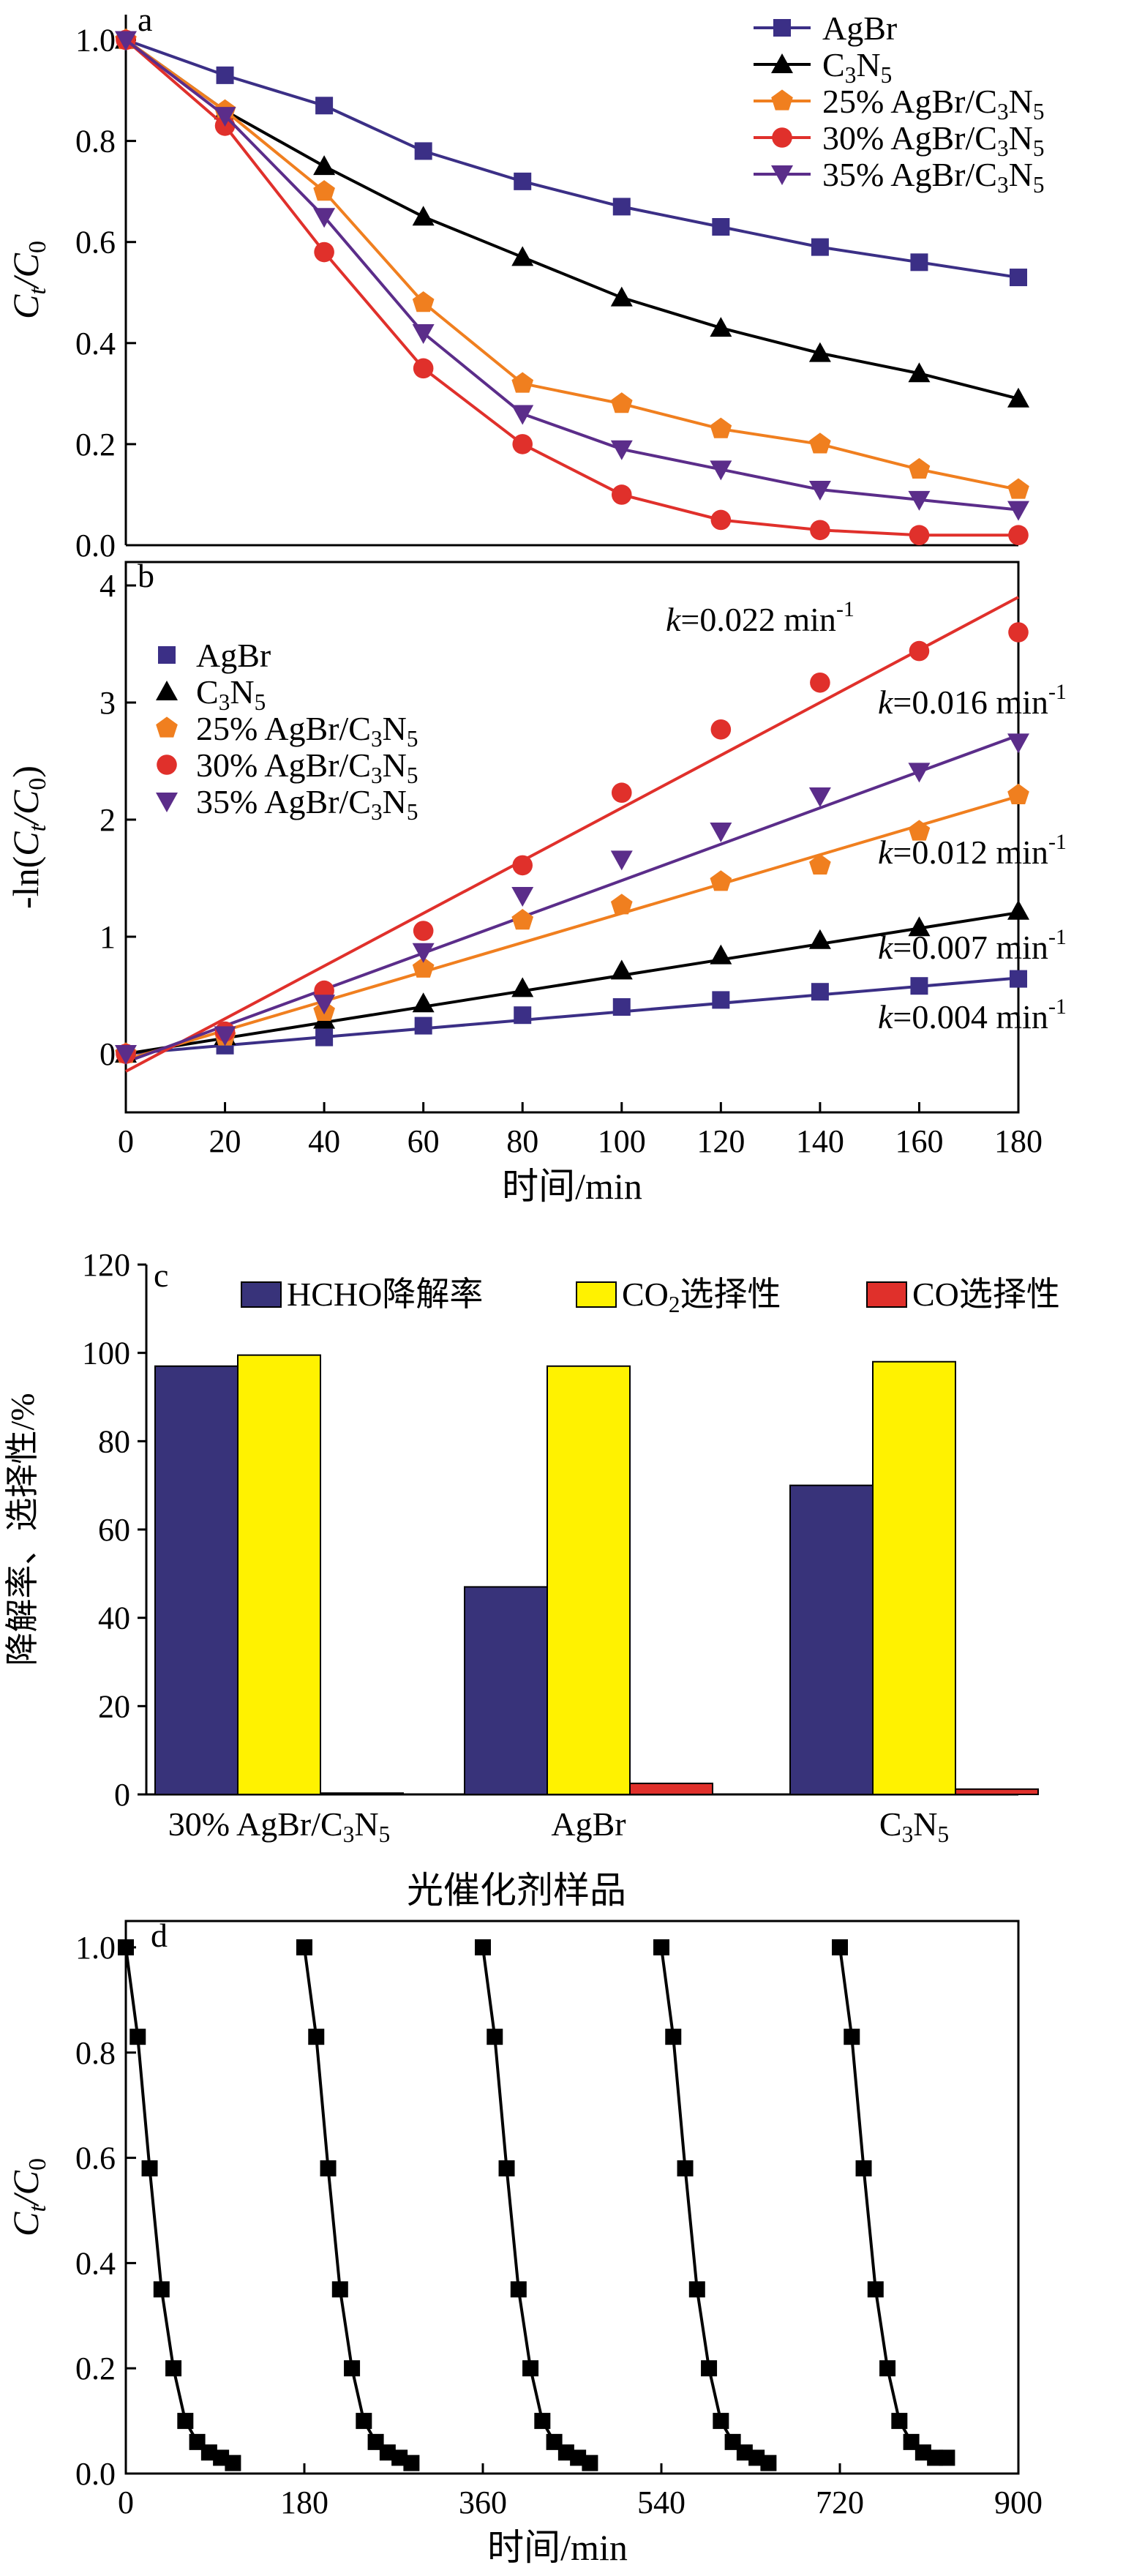 The image size is (1123, 2576). I want to click on panel-d-x-tick-label: 720, so click(840, 2502).